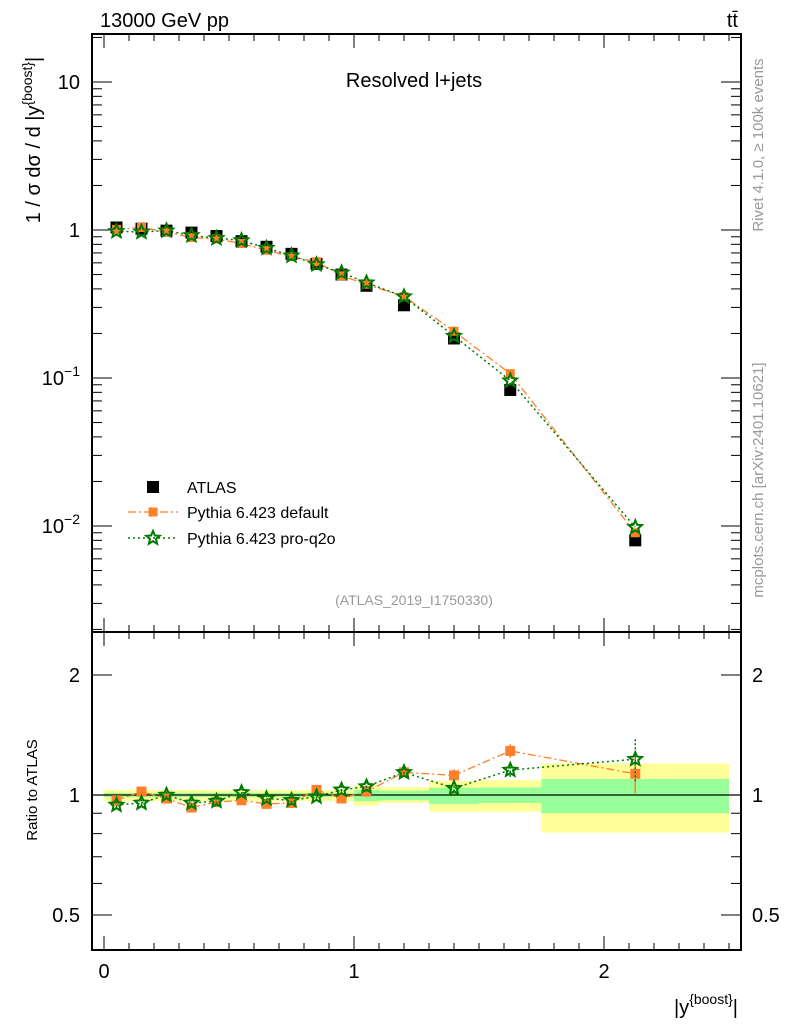 The height and width of the screenshot is (1024, 786). I want to click on header-left: 13000 GeV pp, so click(164, 21).